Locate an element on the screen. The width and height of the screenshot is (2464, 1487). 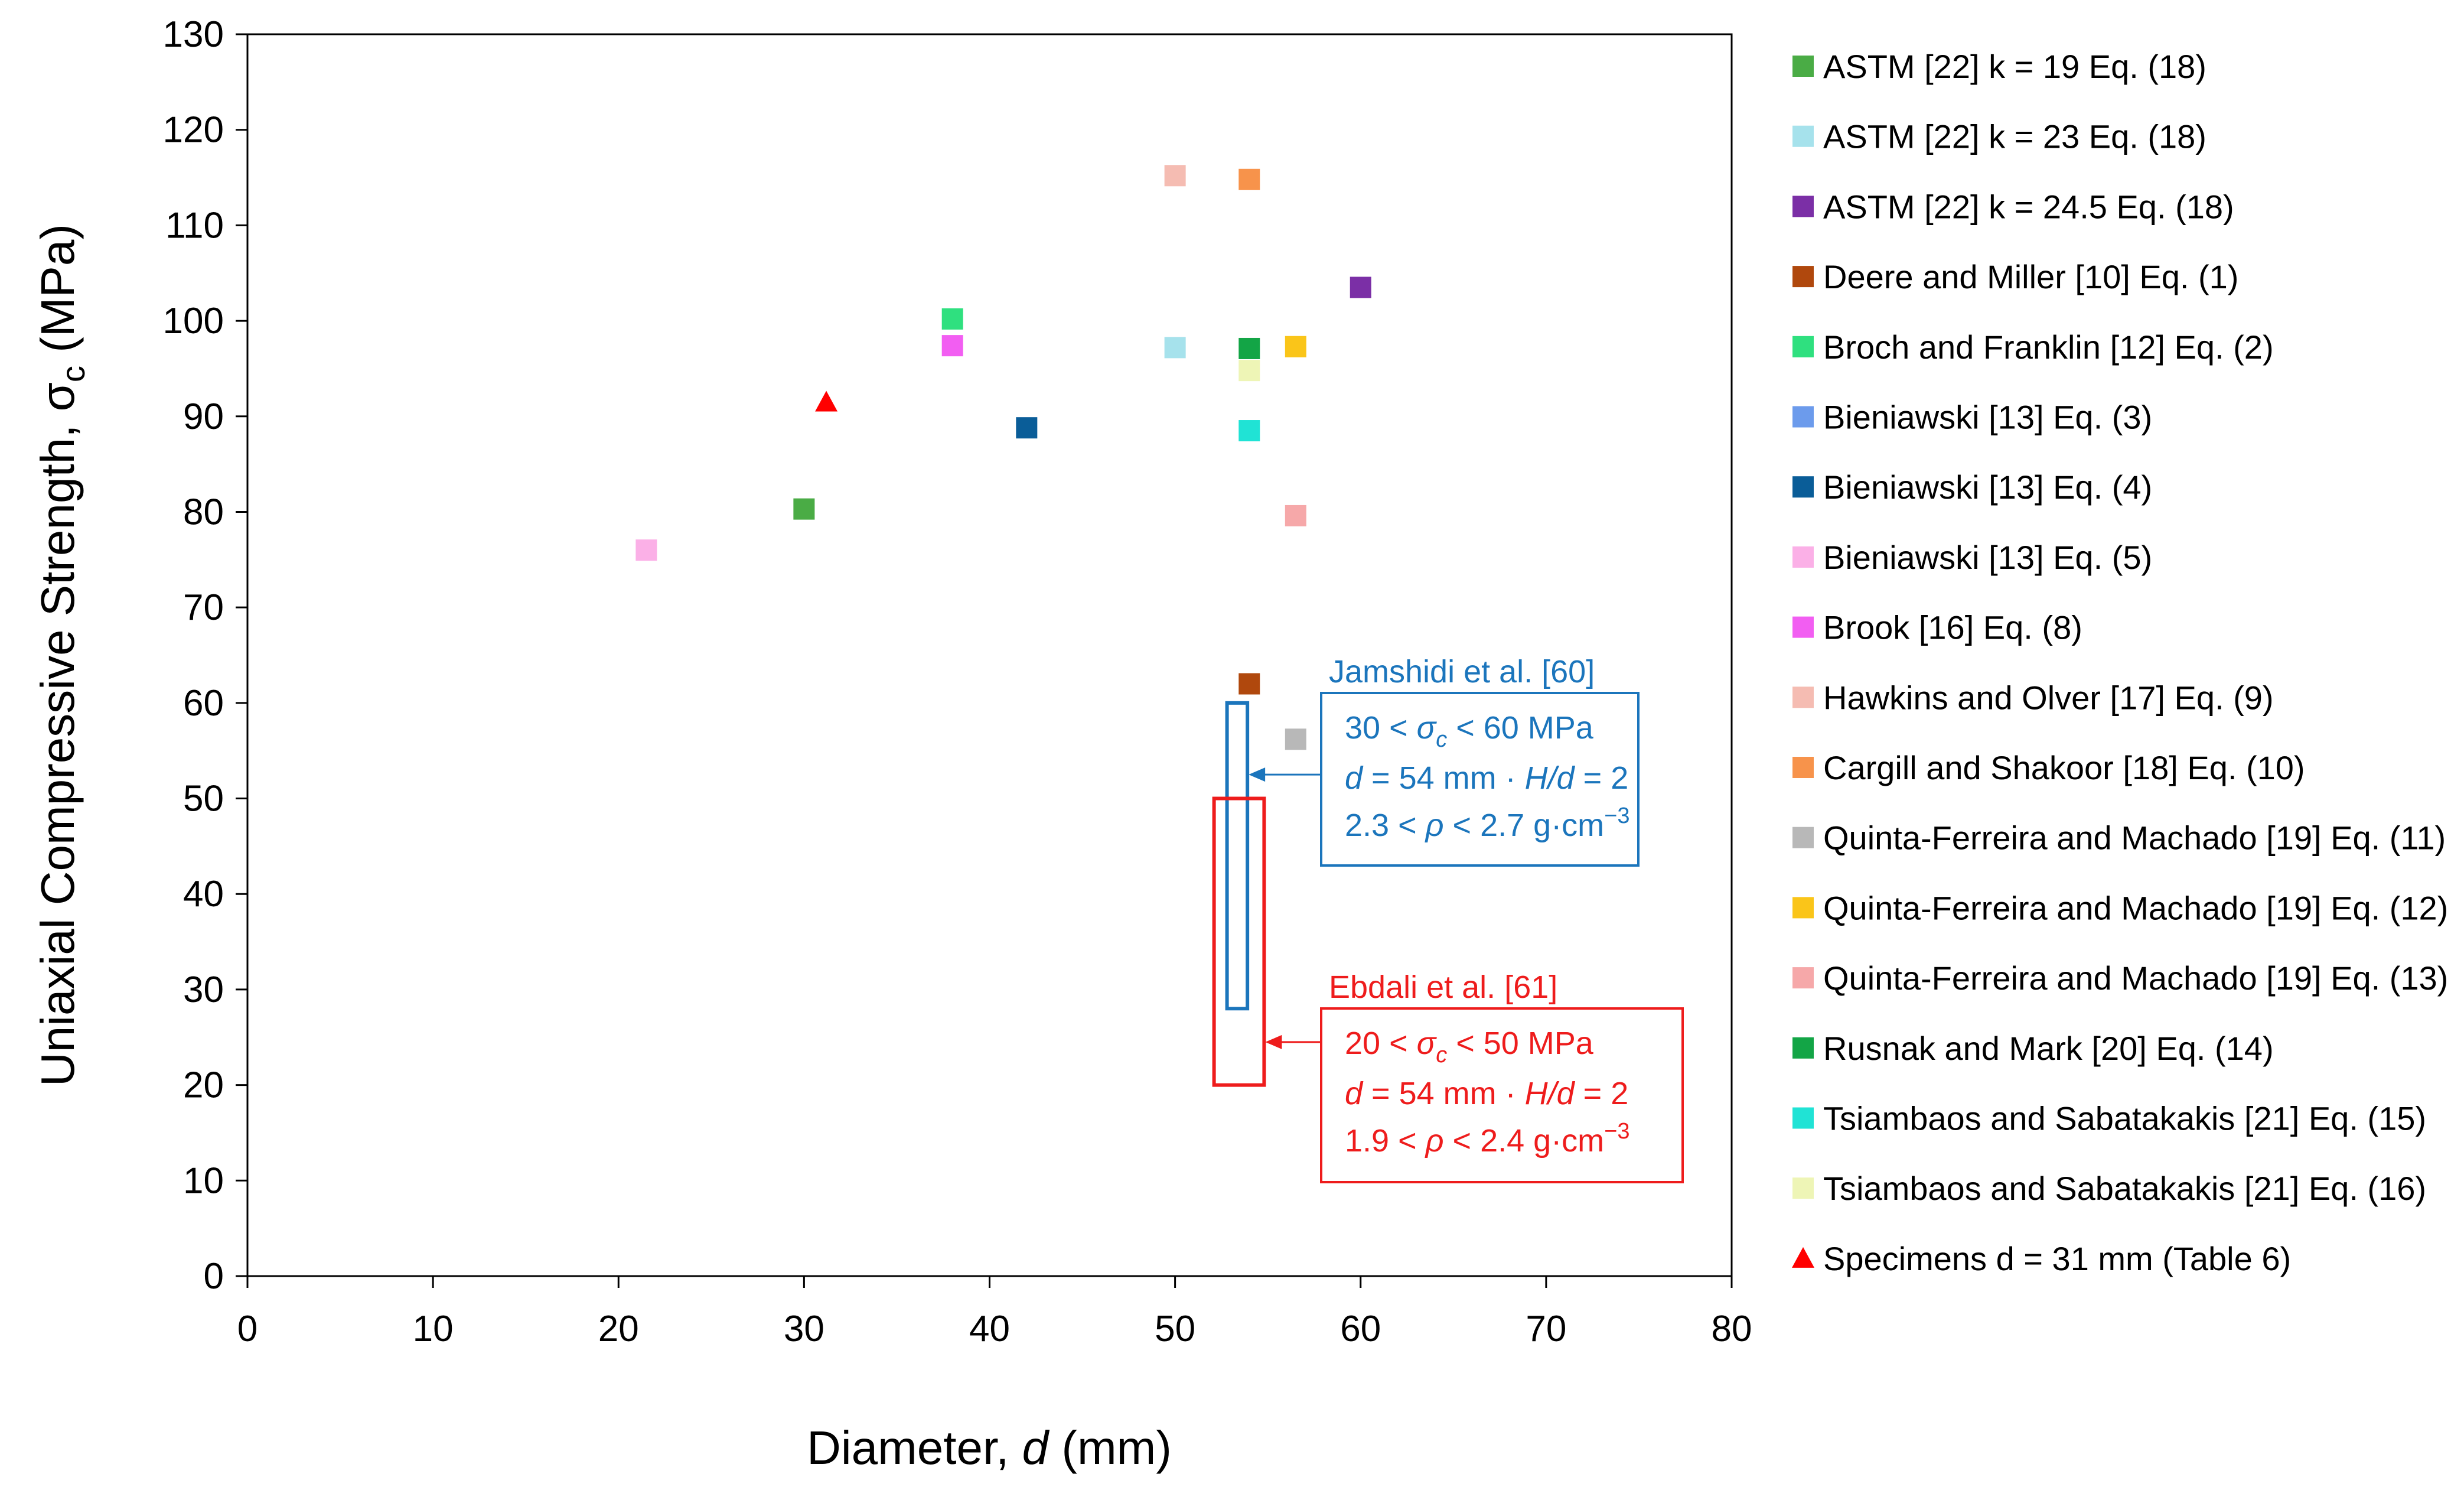
x-tick-label: 50 is located at coordinates (1175, 1329).